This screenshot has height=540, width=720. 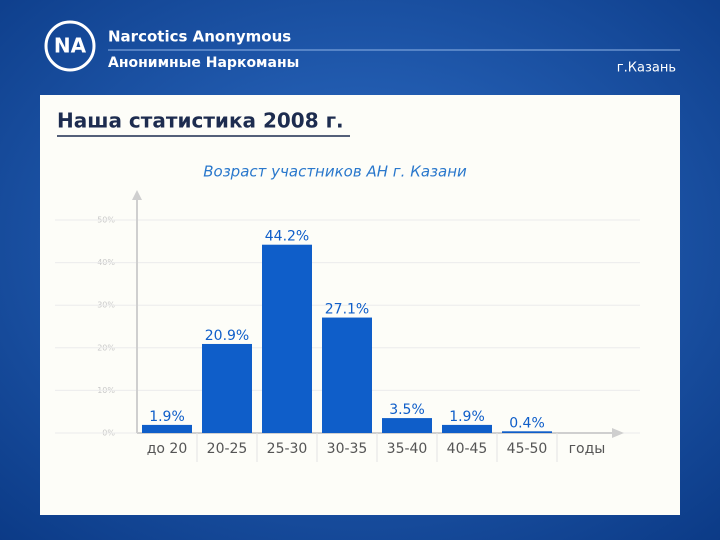 I want to click on logo, so click(x=70, y=46).